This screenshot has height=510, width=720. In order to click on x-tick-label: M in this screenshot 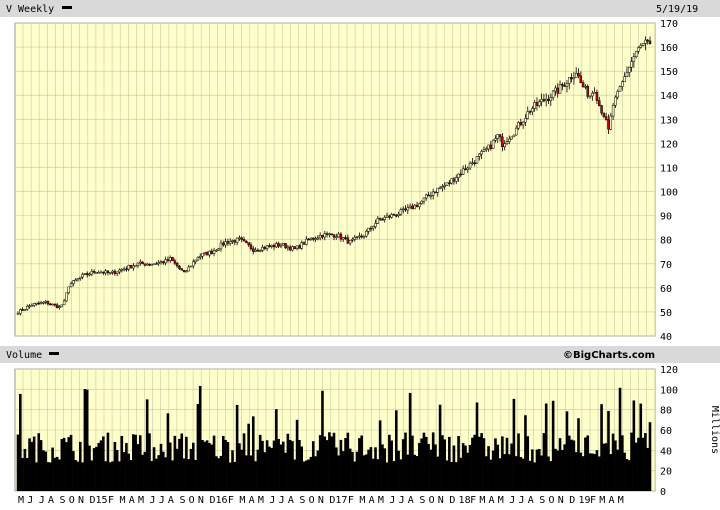, I will do `click(242, 500)`.